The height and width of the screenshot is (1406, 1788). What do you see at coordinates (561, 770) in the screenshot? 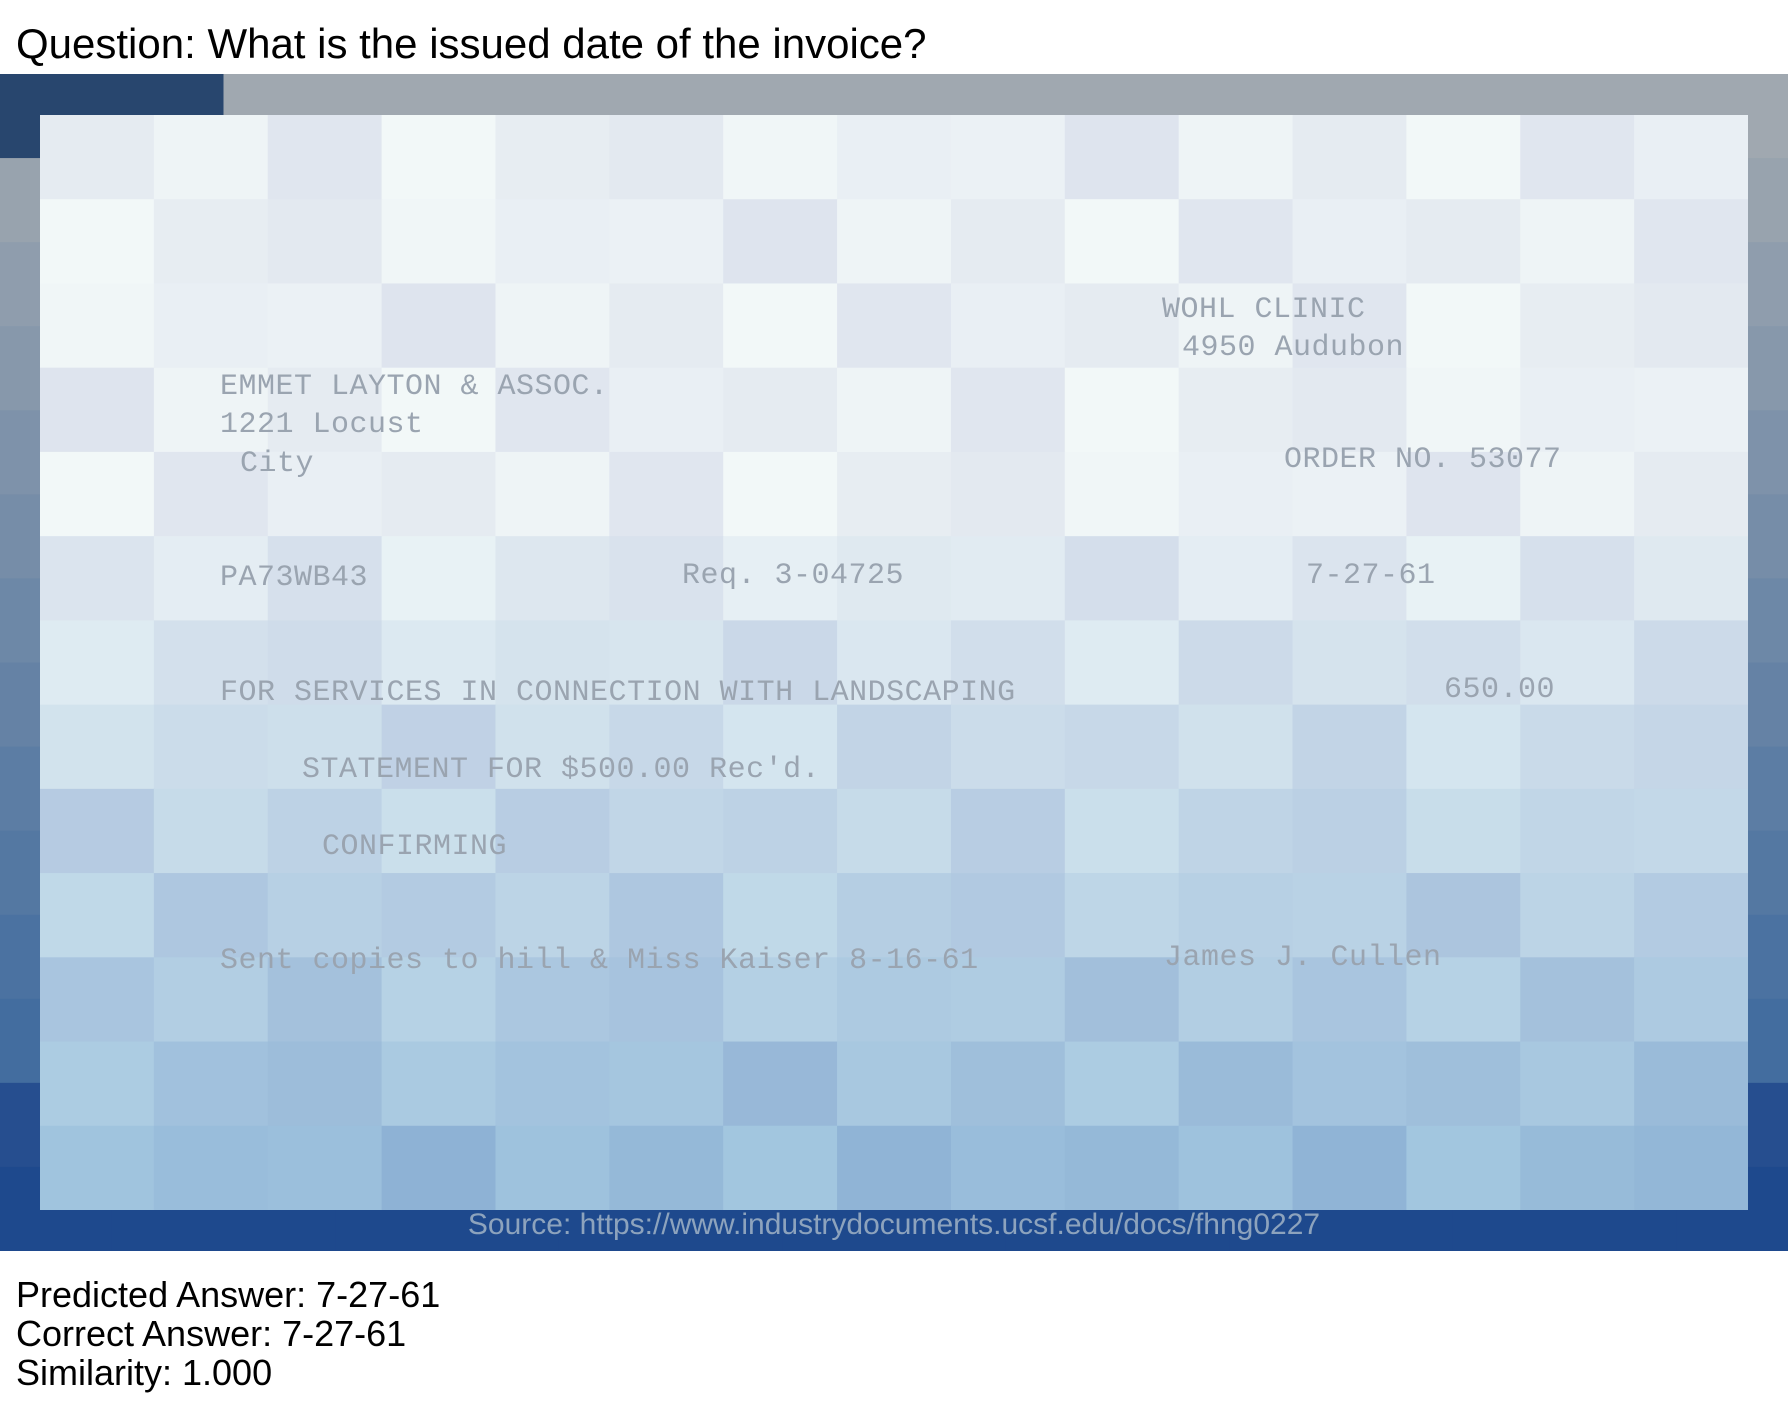
I see `statement-line: STATEMENT FOR $500.00 Rec'd.` at bounding box center [561, 770].